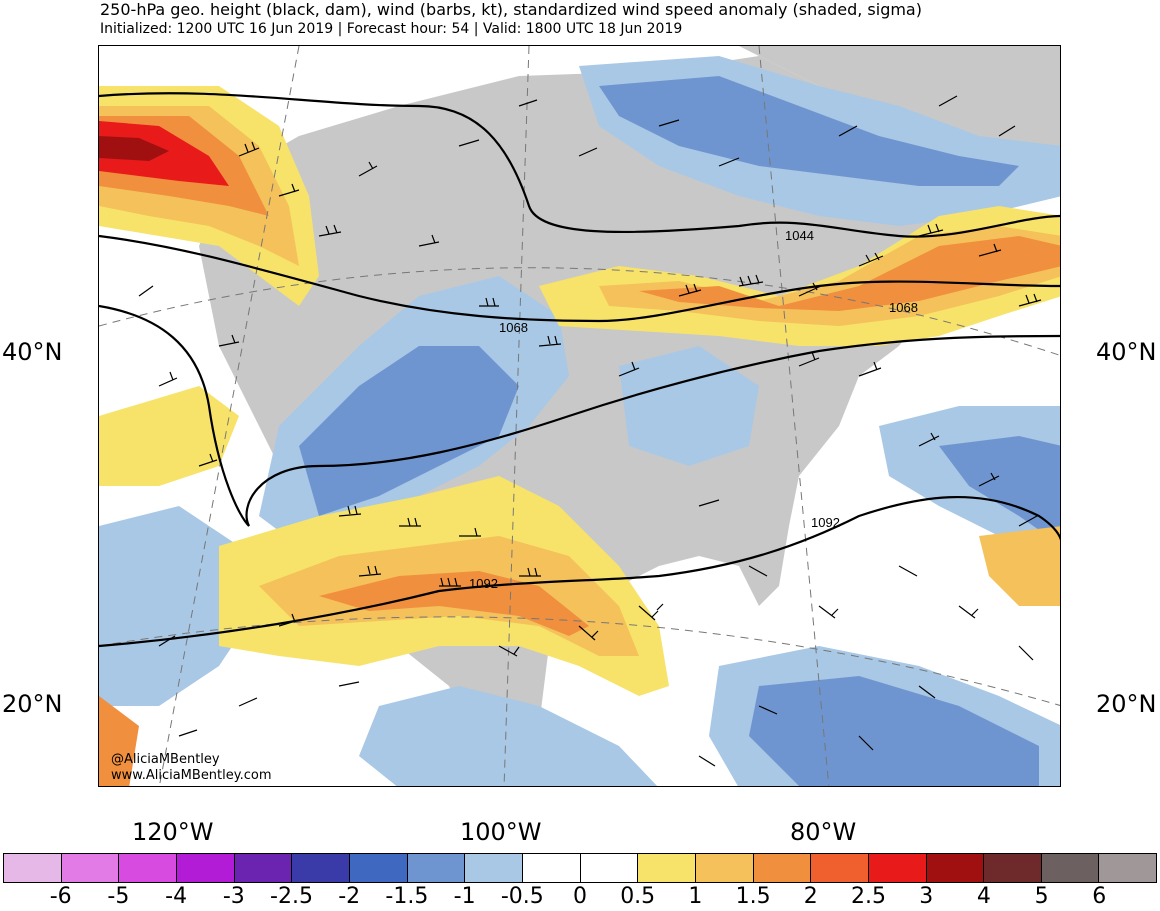 The width and height of the screenshot is (1160, 911). Describe the element at coordinates (695, 896) in the screenshot. I see `colorbar-tick-label: 1` at that location.